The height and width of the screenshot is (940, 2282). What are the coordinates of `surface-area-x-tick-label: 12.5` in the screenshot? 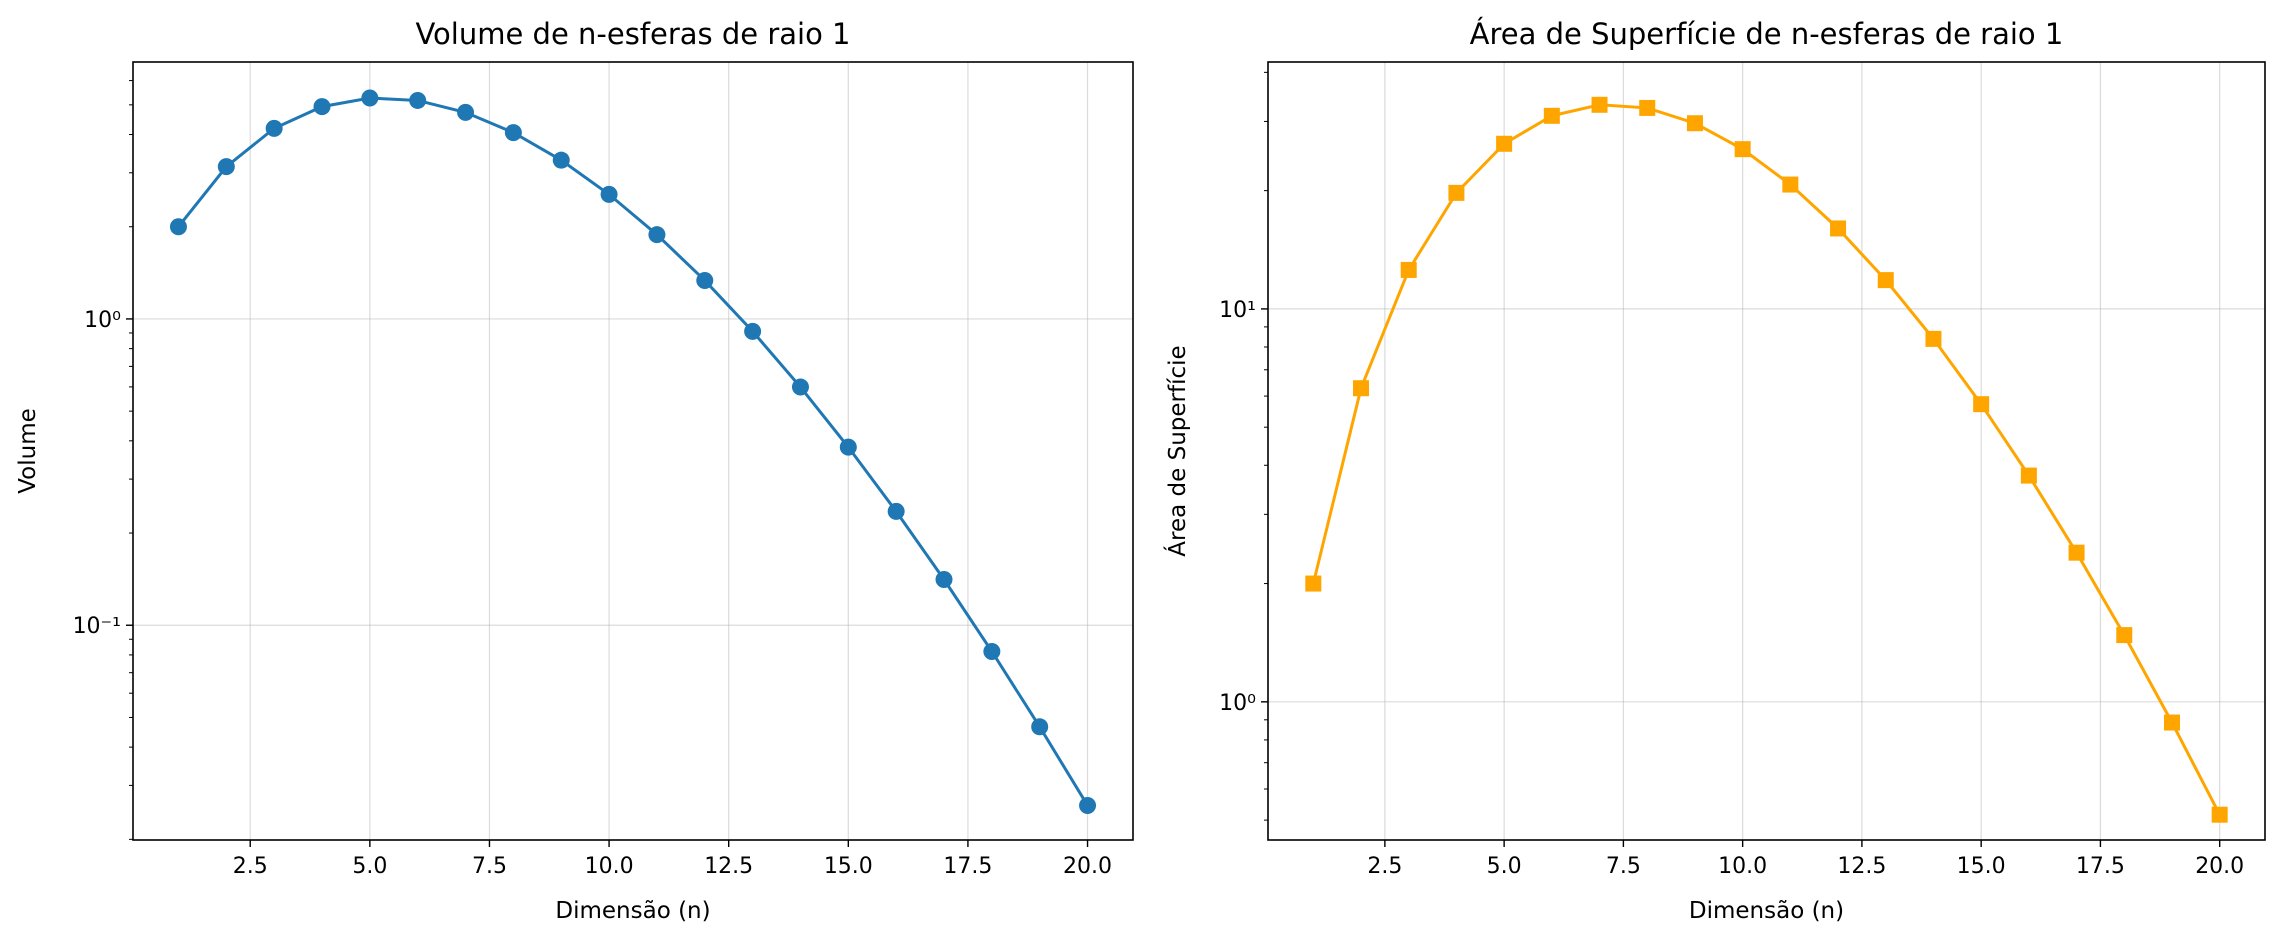 It's located at (1861, 866).